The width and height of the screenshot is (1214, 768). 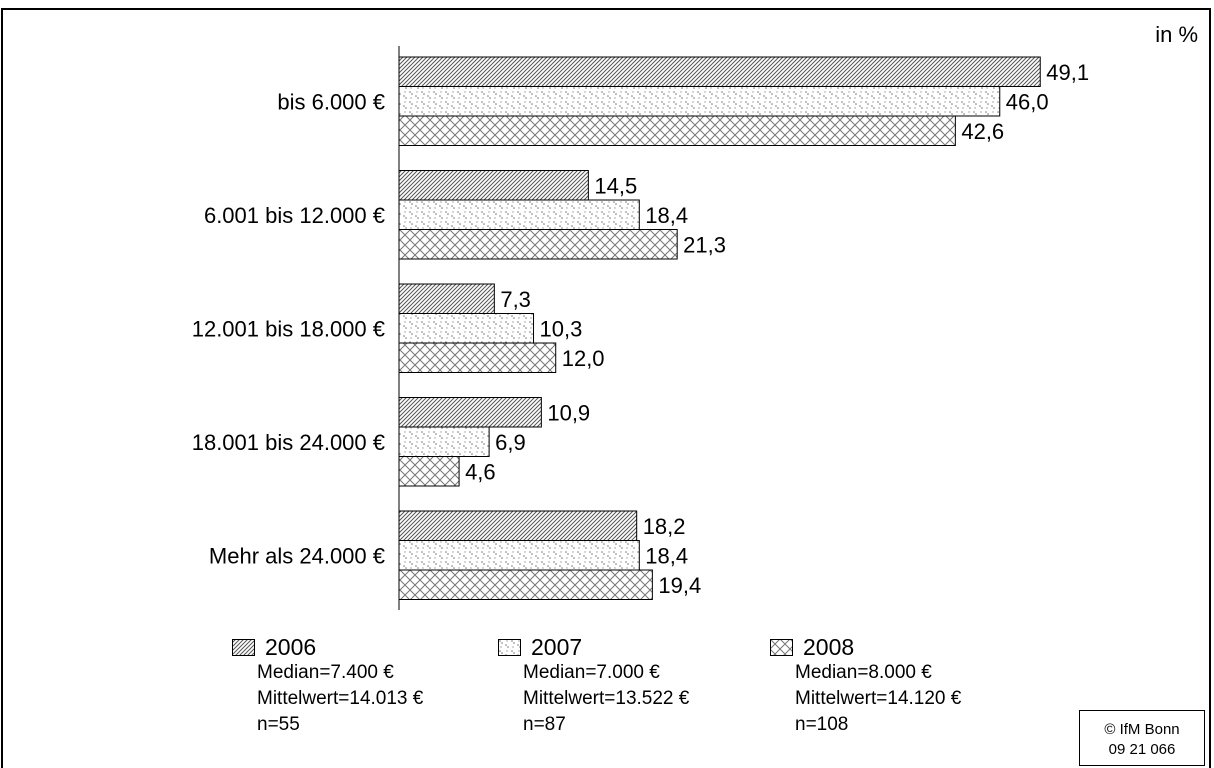 I want to click on copyright-box: © IfM Bonn 09 21 066, so click(x=1142, y=738).